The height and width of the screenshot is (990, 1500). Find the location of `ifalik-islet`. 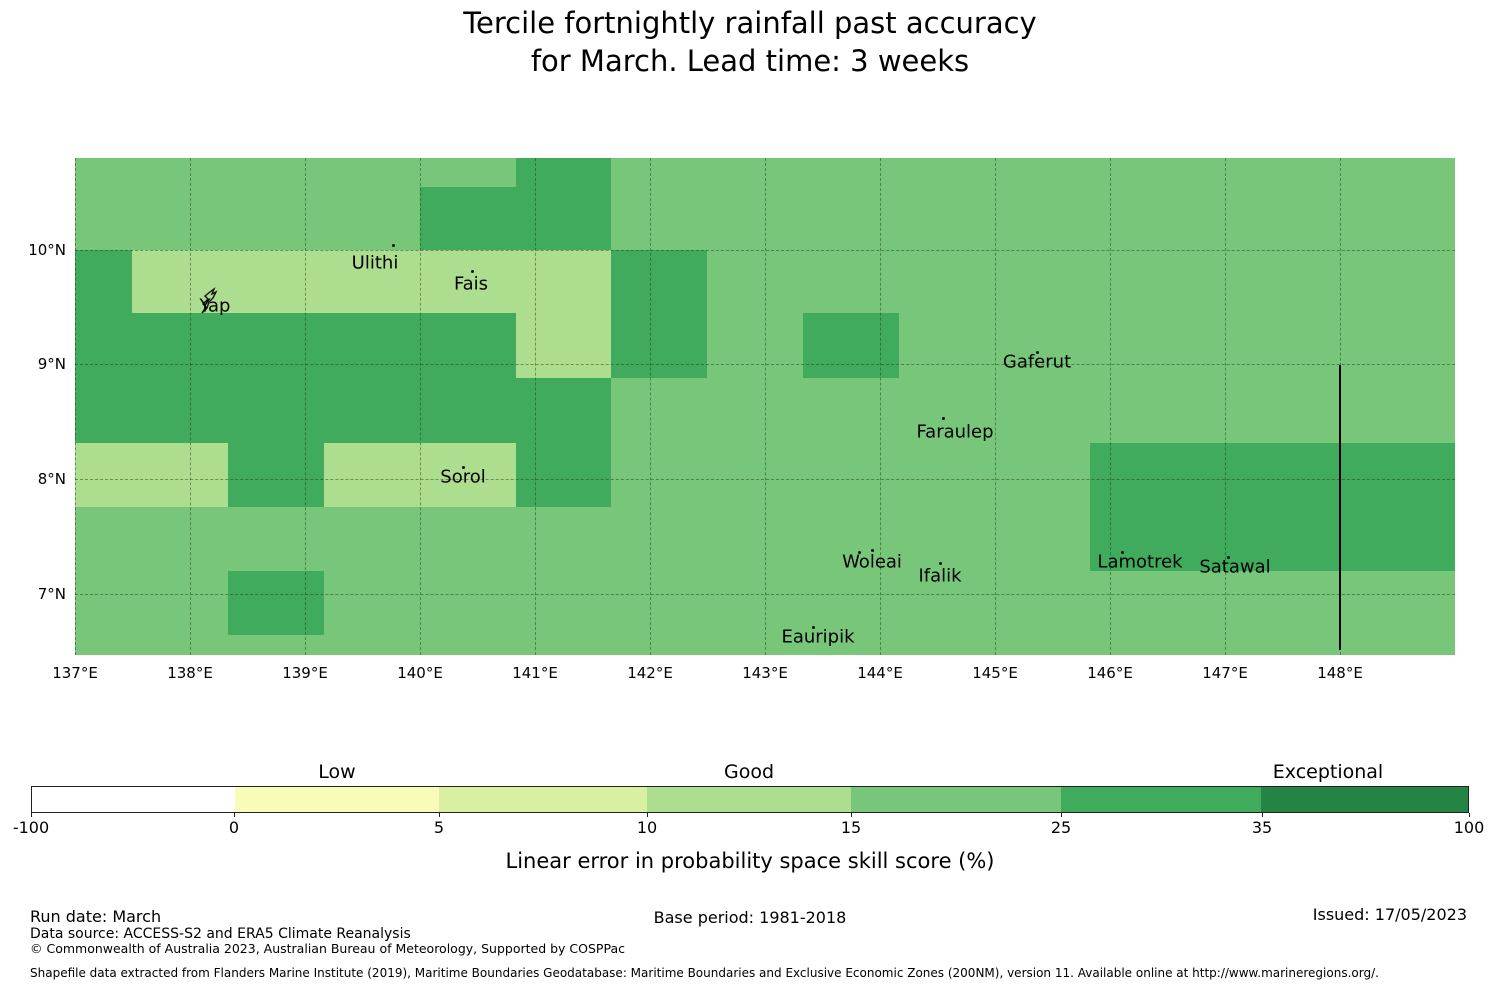

ifalik-islet is located at coordinates (940, 563).